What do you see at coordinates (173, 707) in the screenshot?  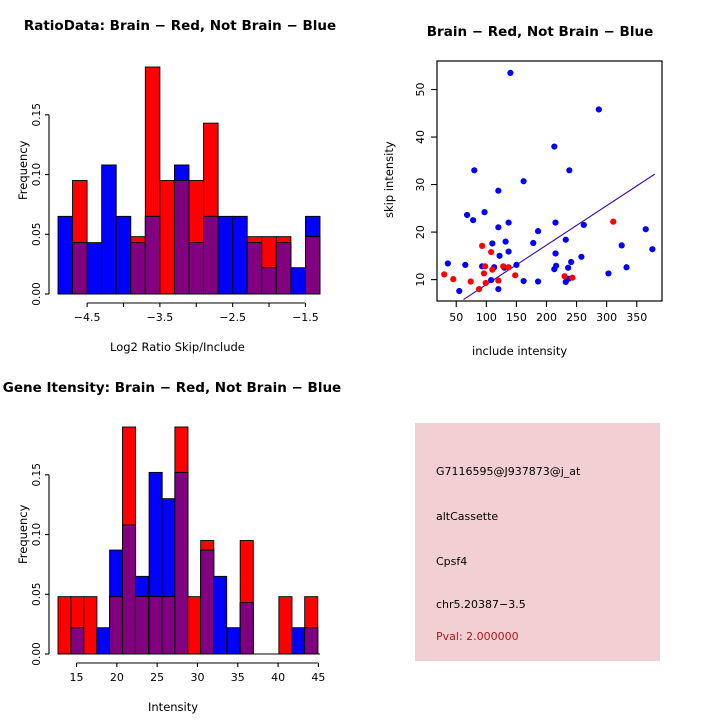 I see `gene-histogram-xlabel: Intensity` at bounding box center [173, 707].